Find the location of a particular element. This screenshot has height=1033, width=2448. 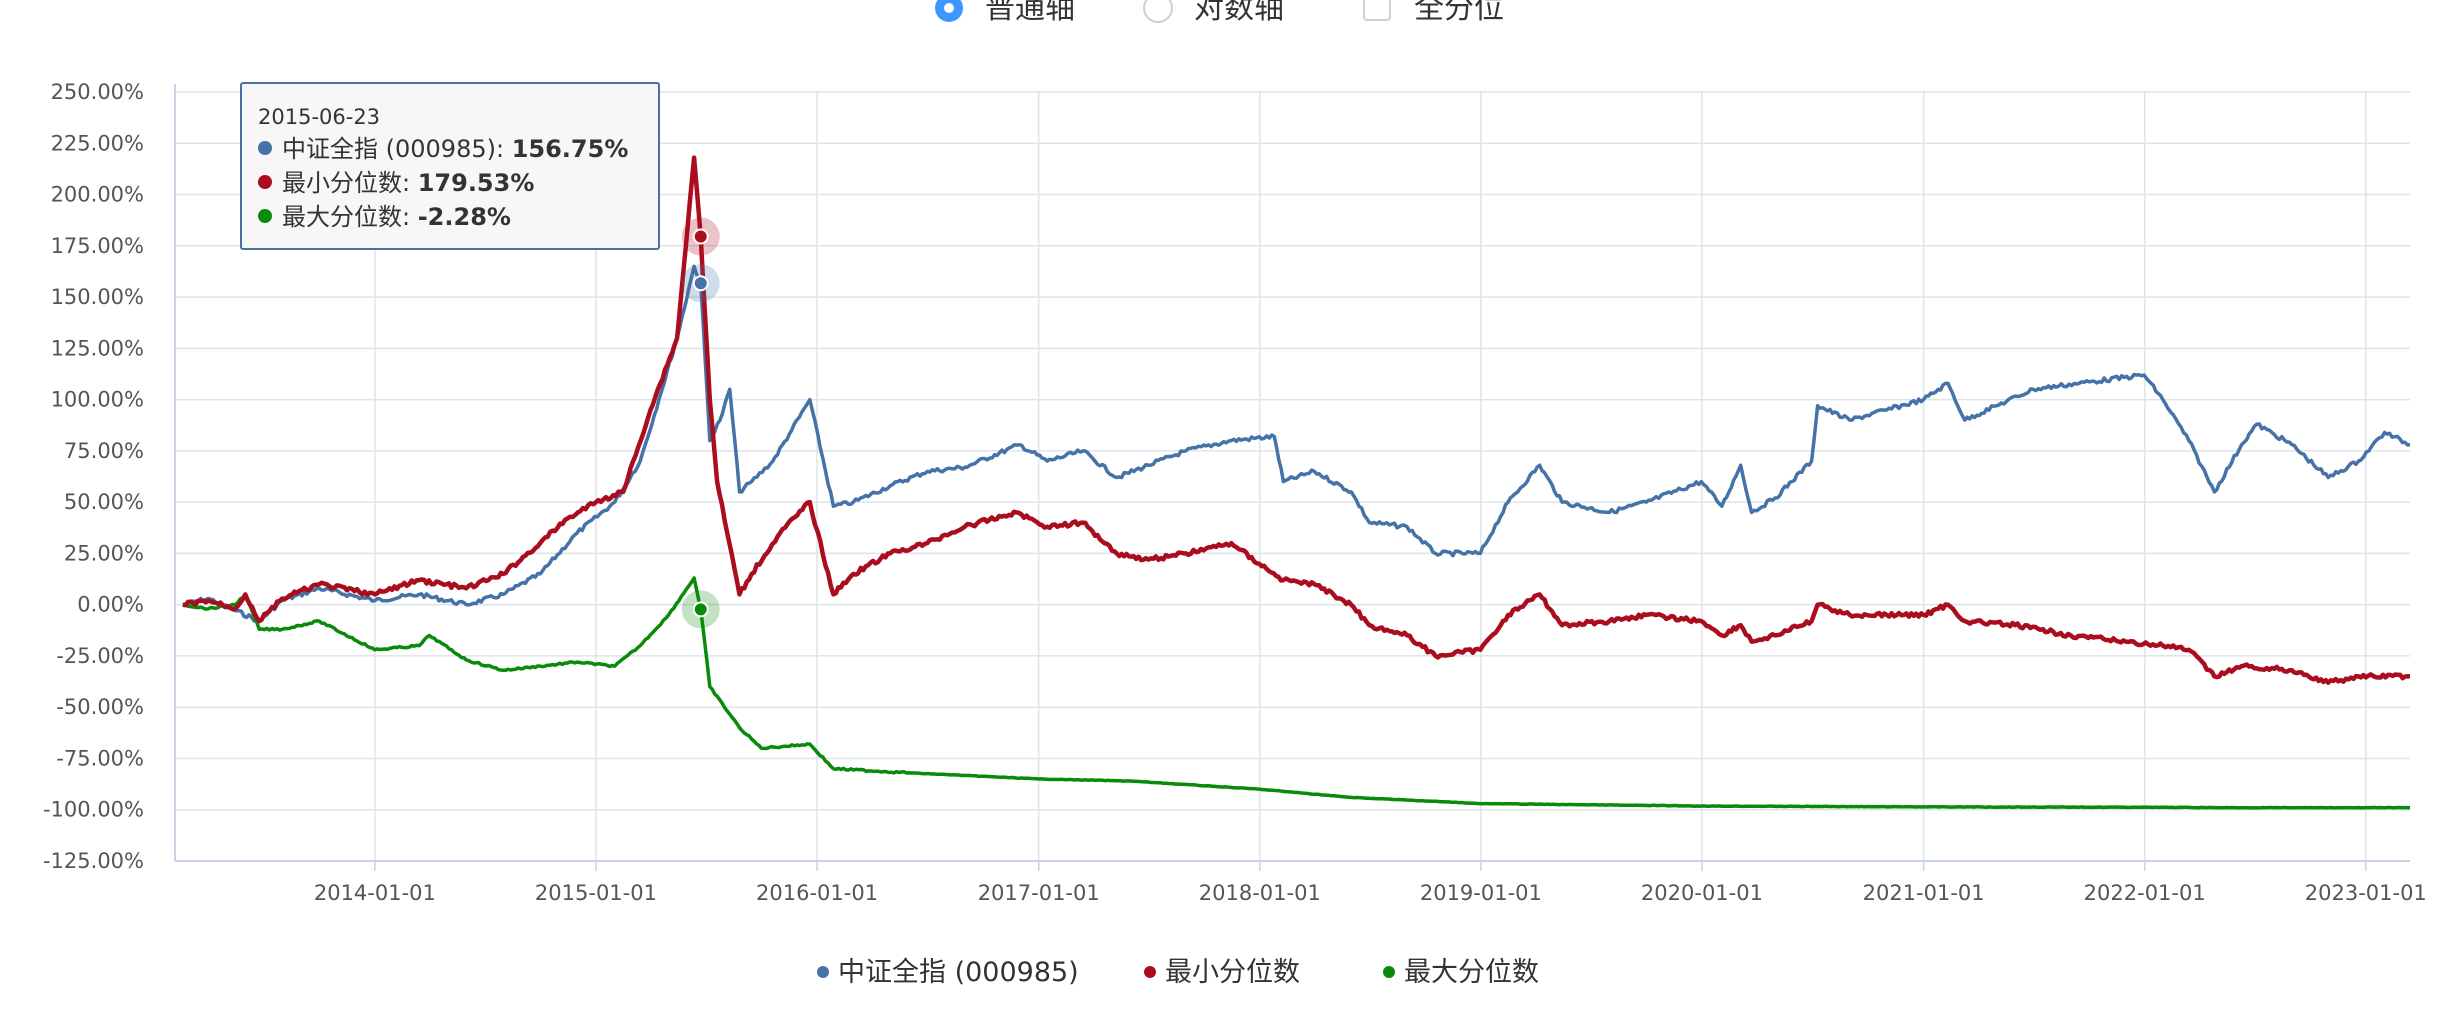

y-tick-label: 175.00% is located at coordinates (97, 246).